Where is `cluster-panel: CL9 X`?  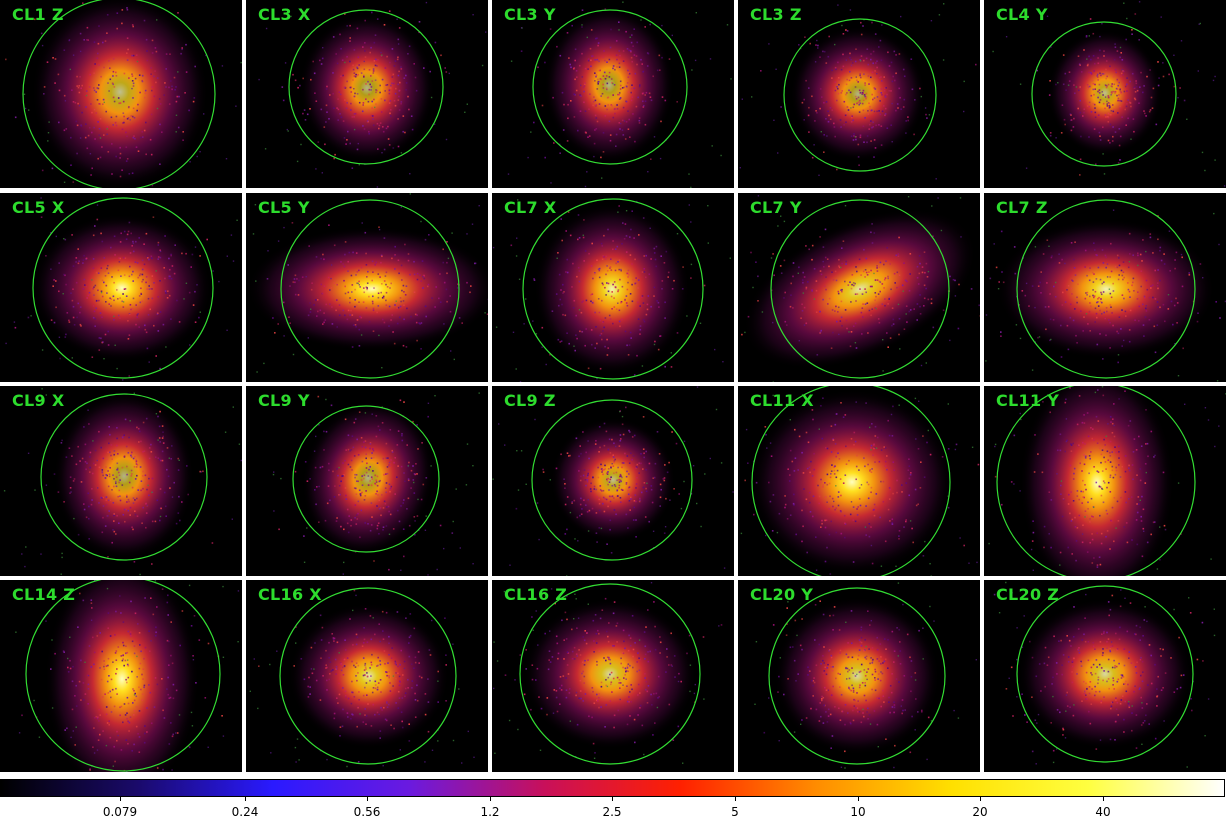 cluster-panel: CL9 X is located at coordinates (121, 481).